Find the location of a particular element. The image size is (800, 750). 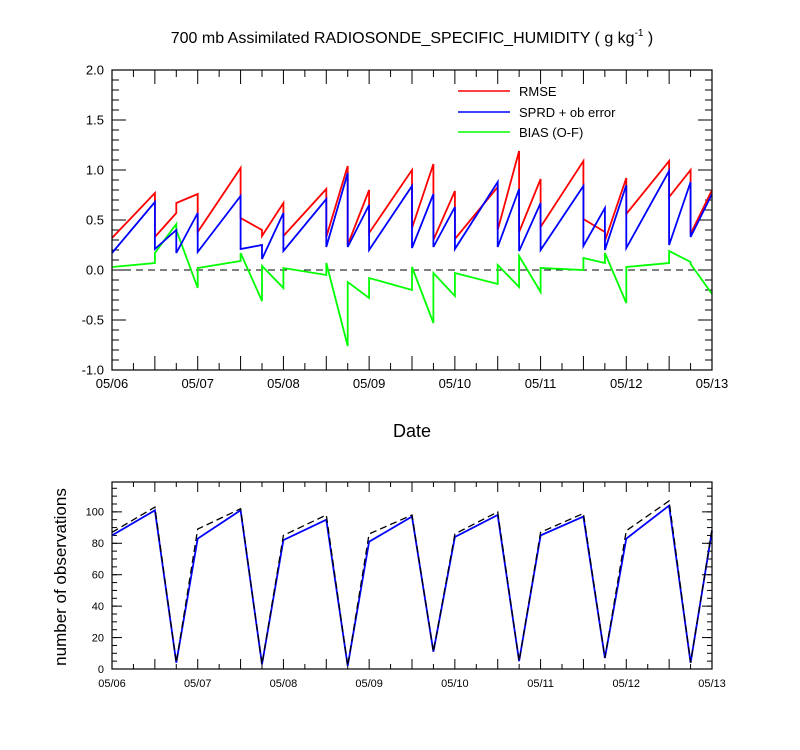

y-tick-label: 0.5 is located at coordinates (95, 220).